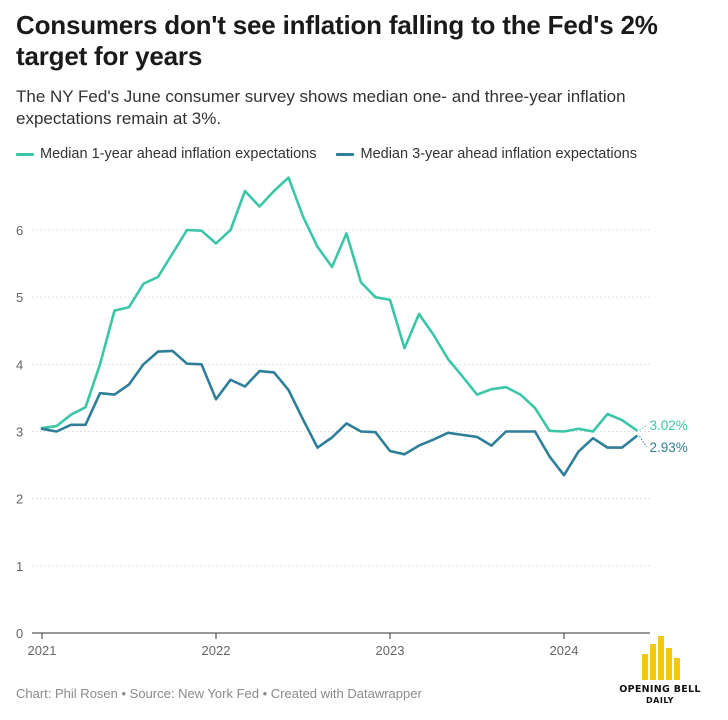  What do you see at coordinates (339, 413) in the screenshot?
I see `series-line-3yr` at bounding box center [339, 413].